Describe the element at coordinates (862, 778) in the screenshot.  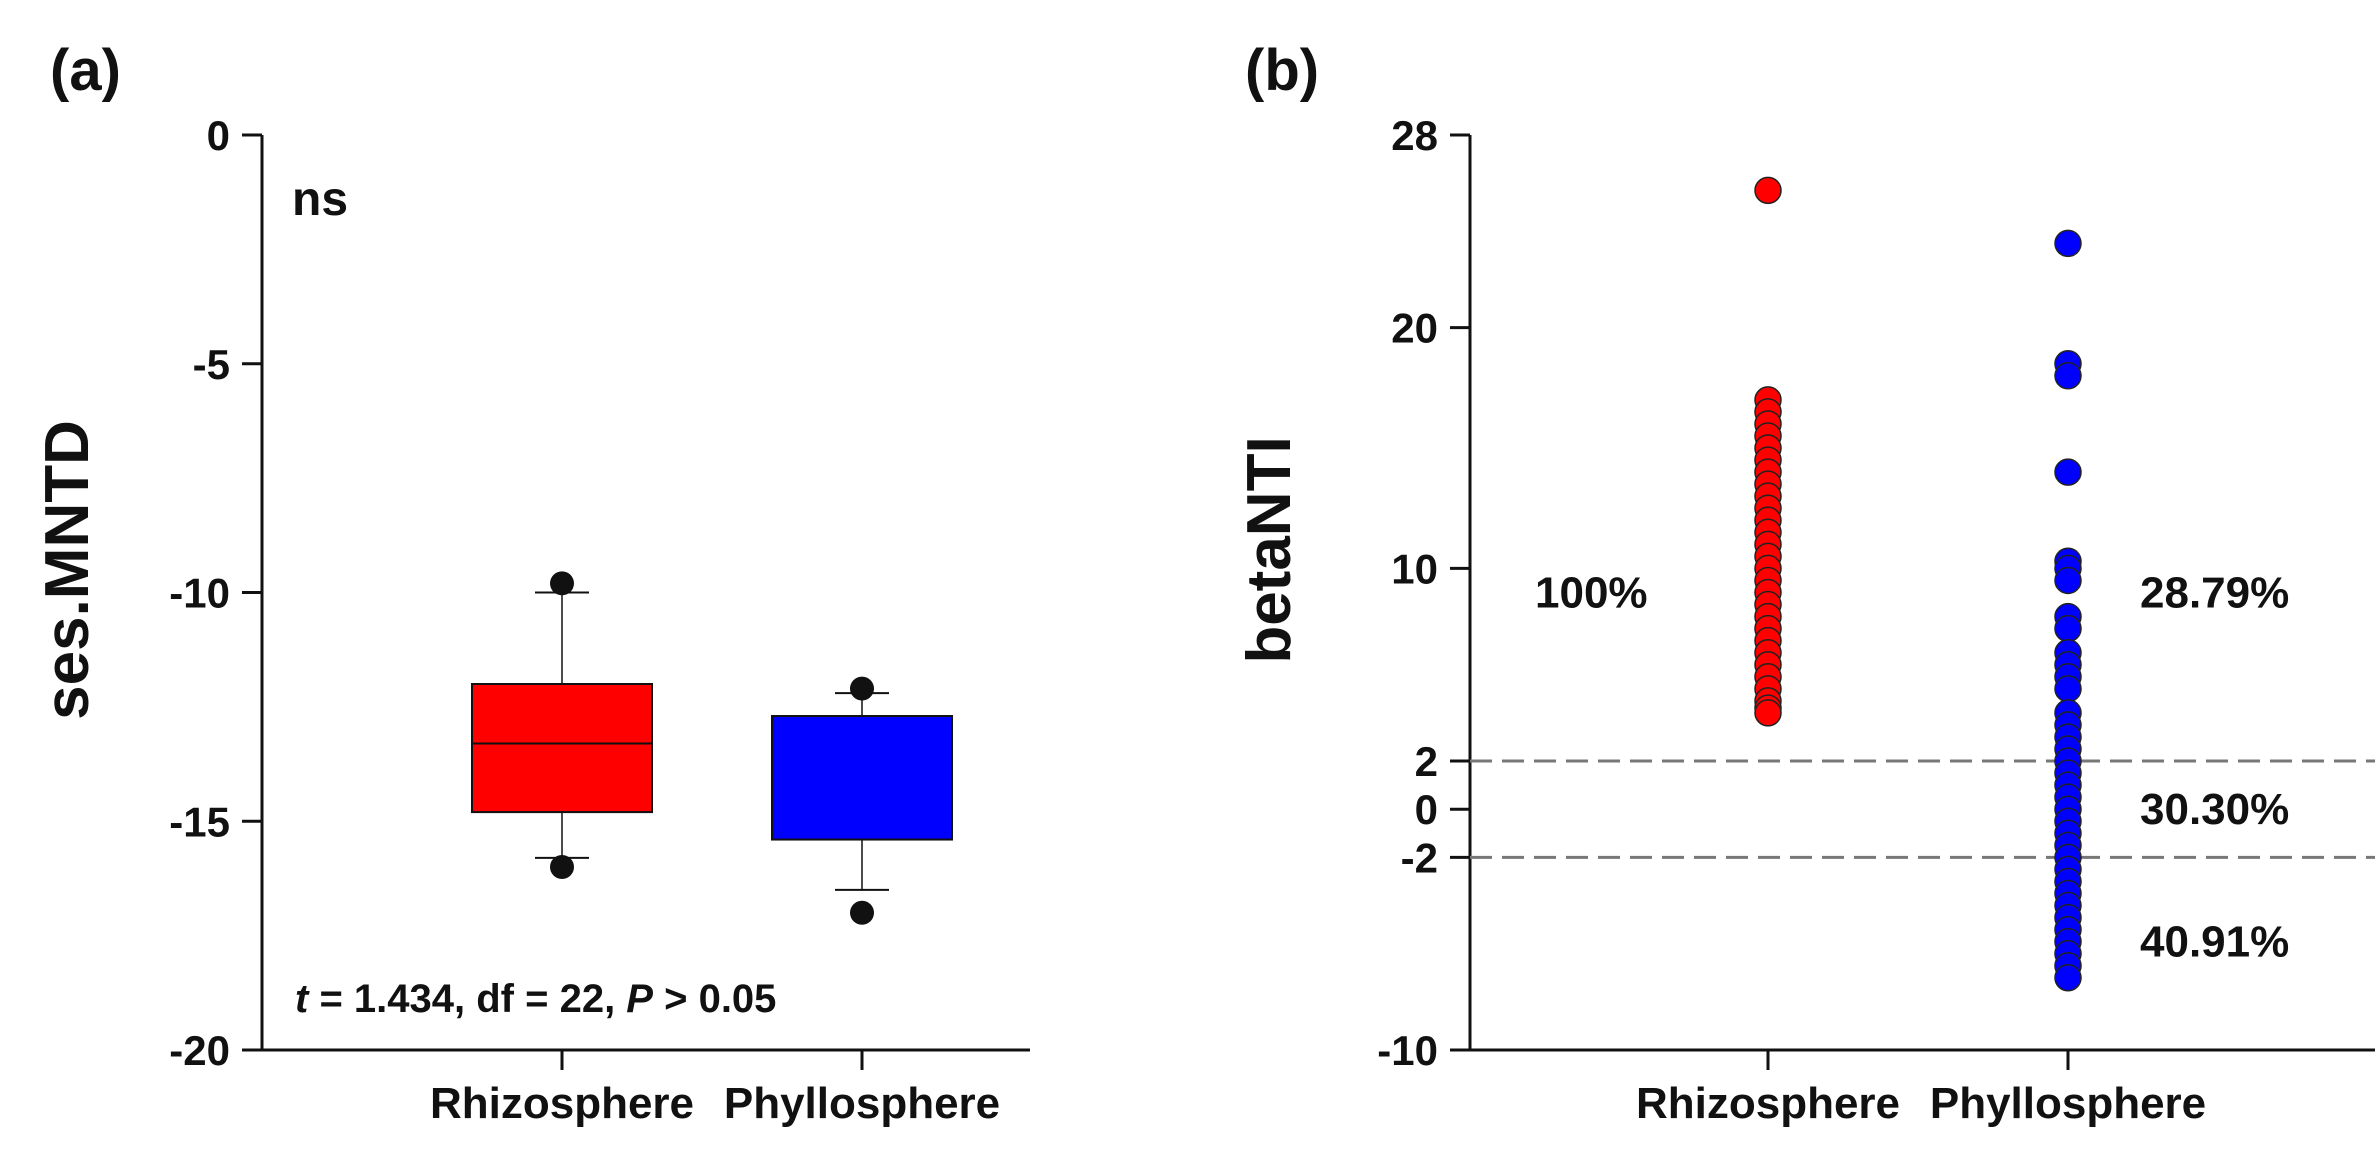
I see `box-phyllosphere` at that location.